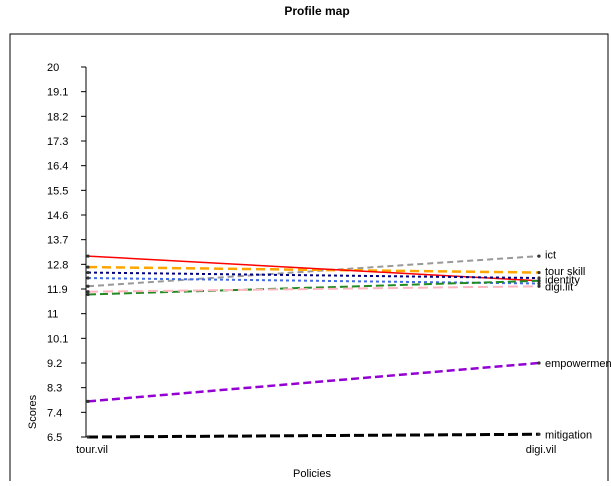 Image resolution: width=611 pixels, height=486 pixels. What do you see at coordinates (57, 265) in the screenshot?
I see `y-tick-label: 12.8` at bounding box center [57, 265].